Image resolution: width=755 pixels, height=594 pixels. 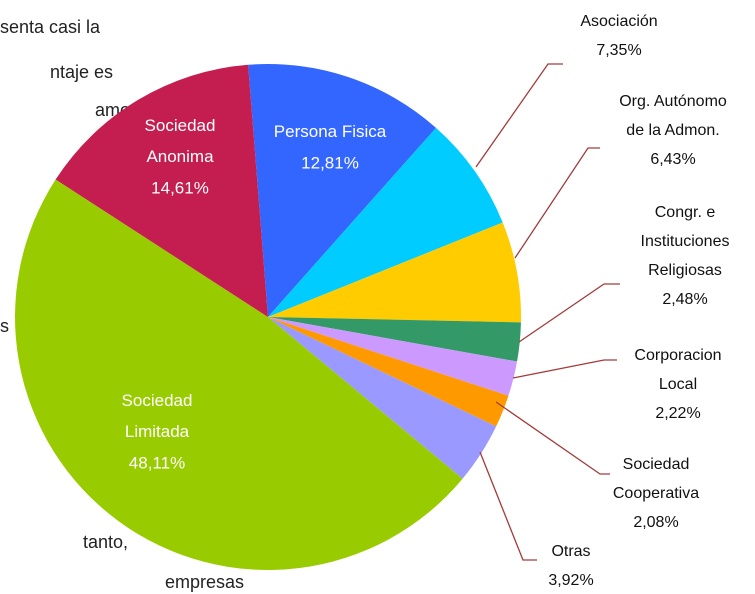 What do you see at coordinates (4, 326) in the screenshot?
I see `paragraph-fragment: s` at bounding box center [4, 326].